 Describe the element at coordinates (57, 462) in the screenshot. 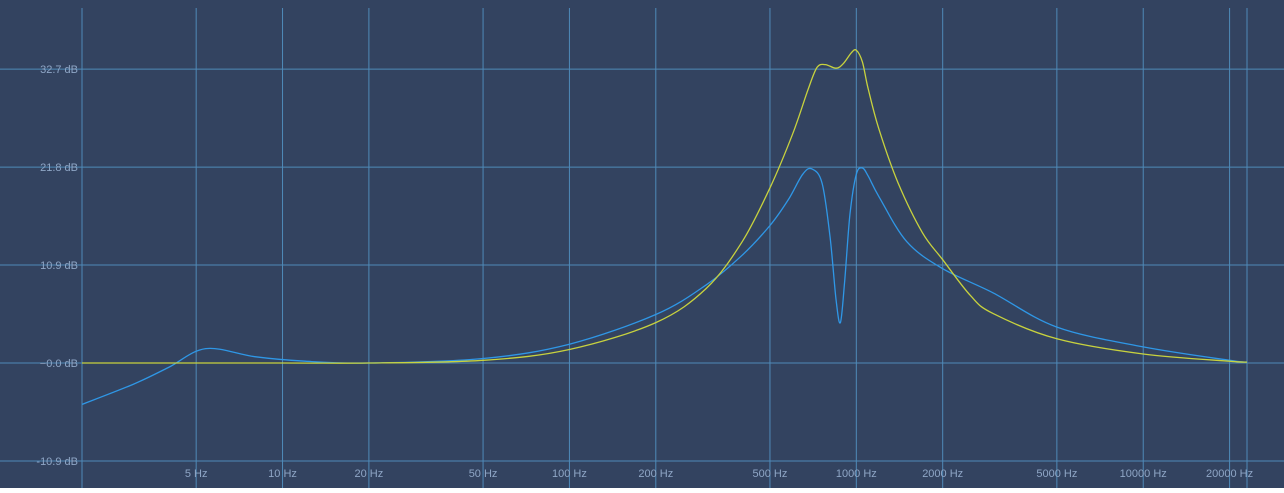

I see `y-tick-label: -10.9 dB` at that location.